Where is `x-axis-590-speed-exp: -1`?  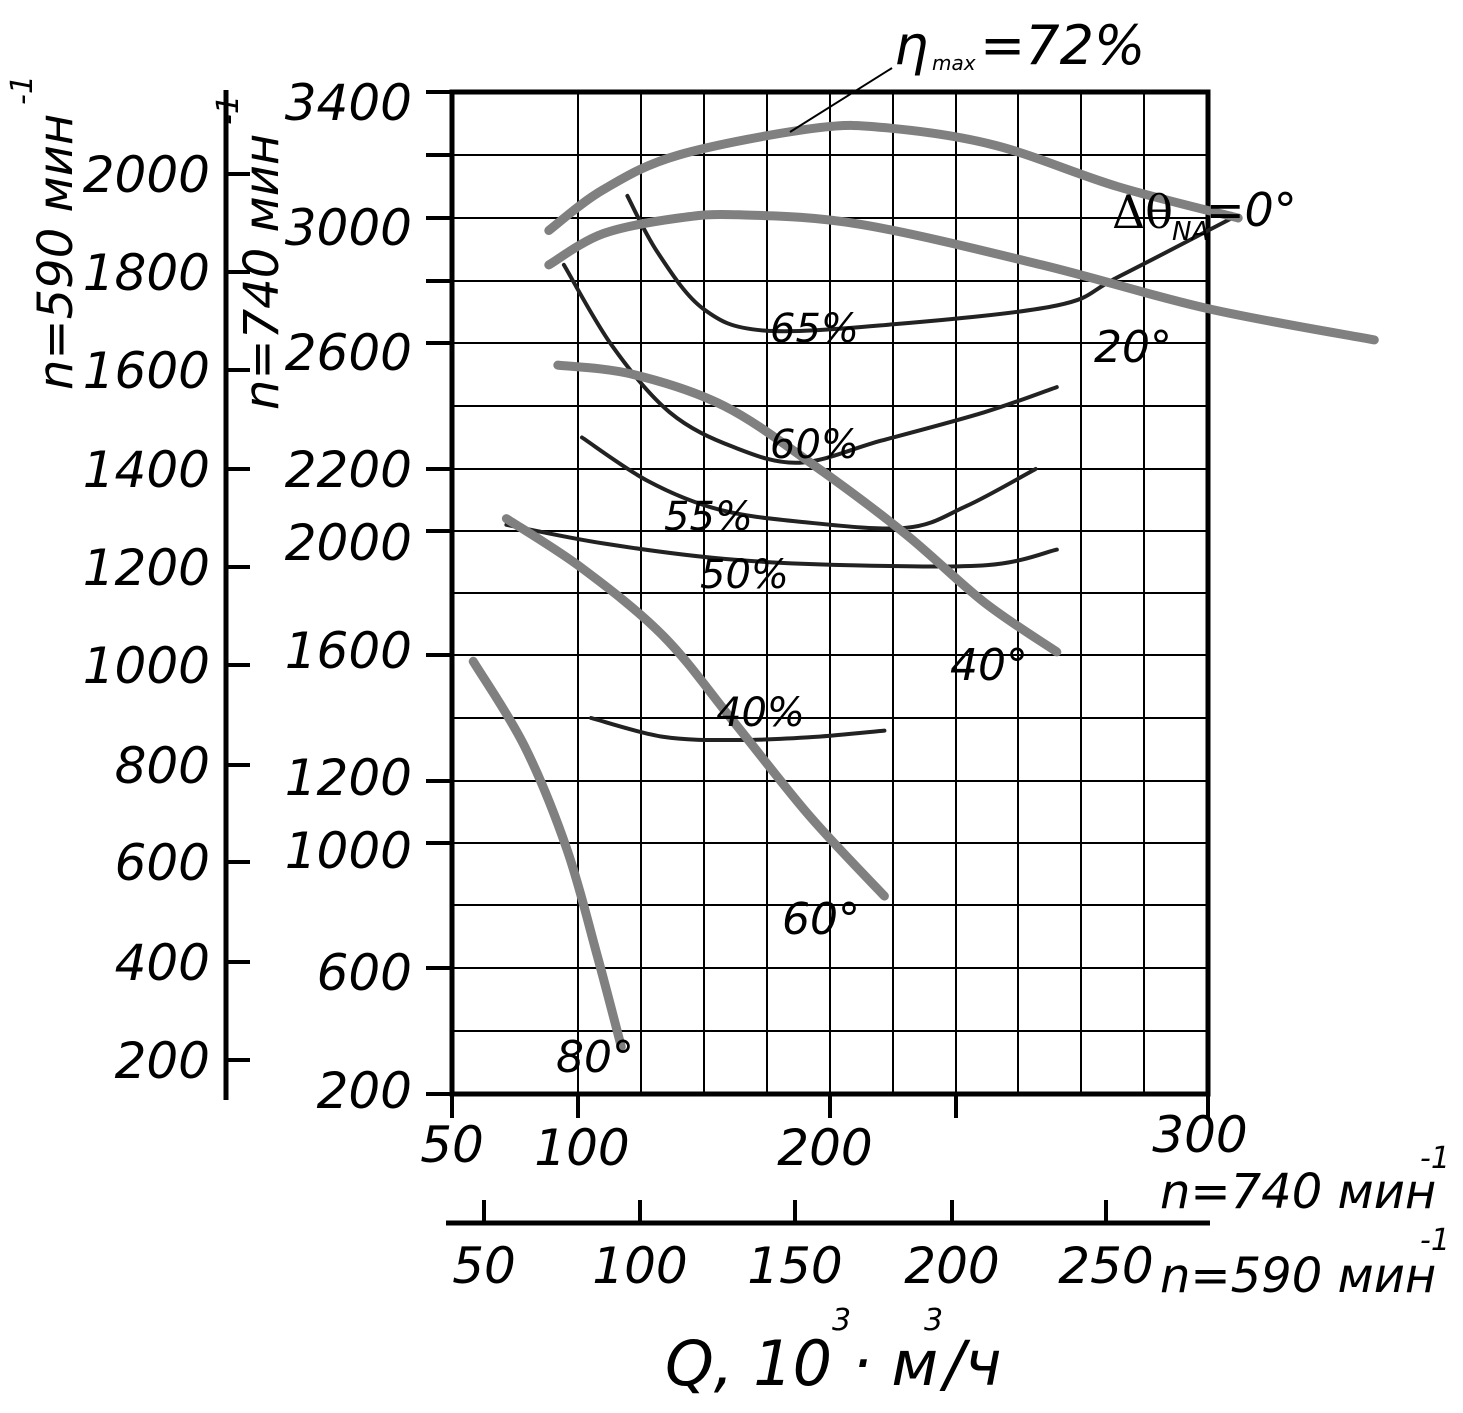 x-axis-590-speed-exp: -1 is located at coordinates (1435, 1240).